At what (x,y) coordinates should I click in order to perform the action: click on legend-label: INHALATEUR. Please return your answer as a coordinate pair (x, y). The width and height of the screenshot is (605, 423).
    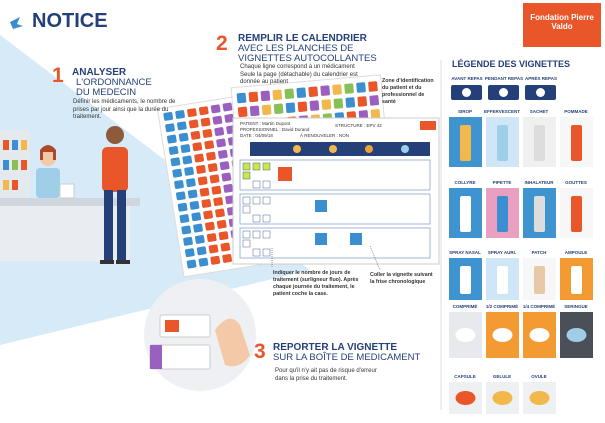
    Looking at the image, I should click on (539, 182).